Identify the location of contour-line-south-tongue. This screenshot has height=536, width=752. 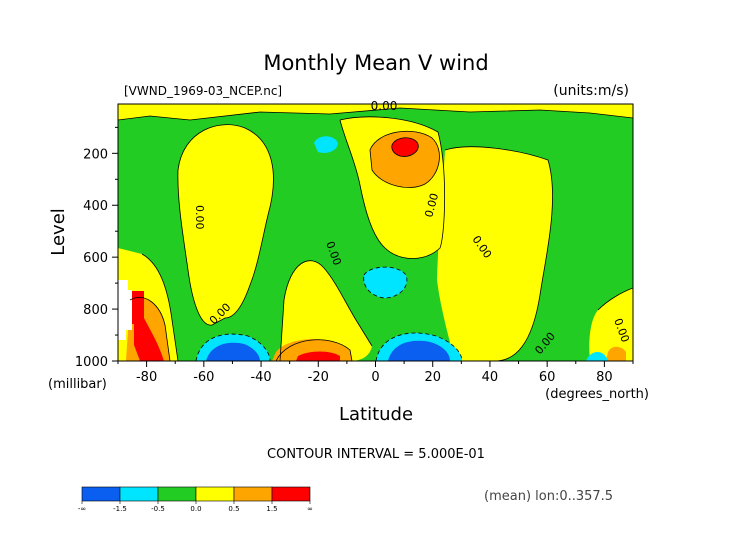
(225, 225).